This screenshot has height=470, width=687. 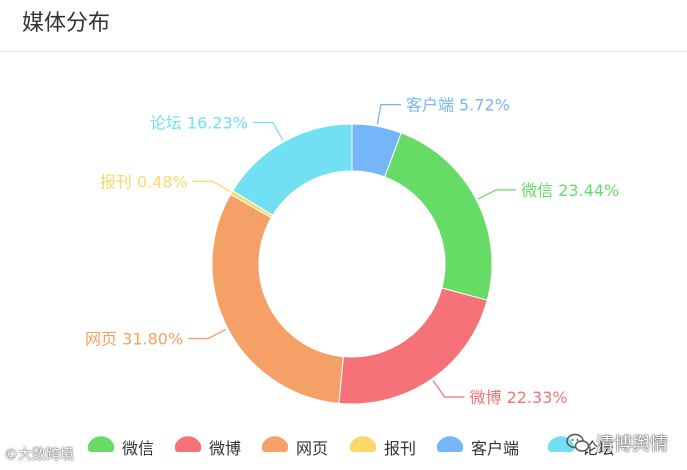 I want to click on legend: 微信 微博 网页 报刊 客户端 论坛, so click(x=351, y=447).